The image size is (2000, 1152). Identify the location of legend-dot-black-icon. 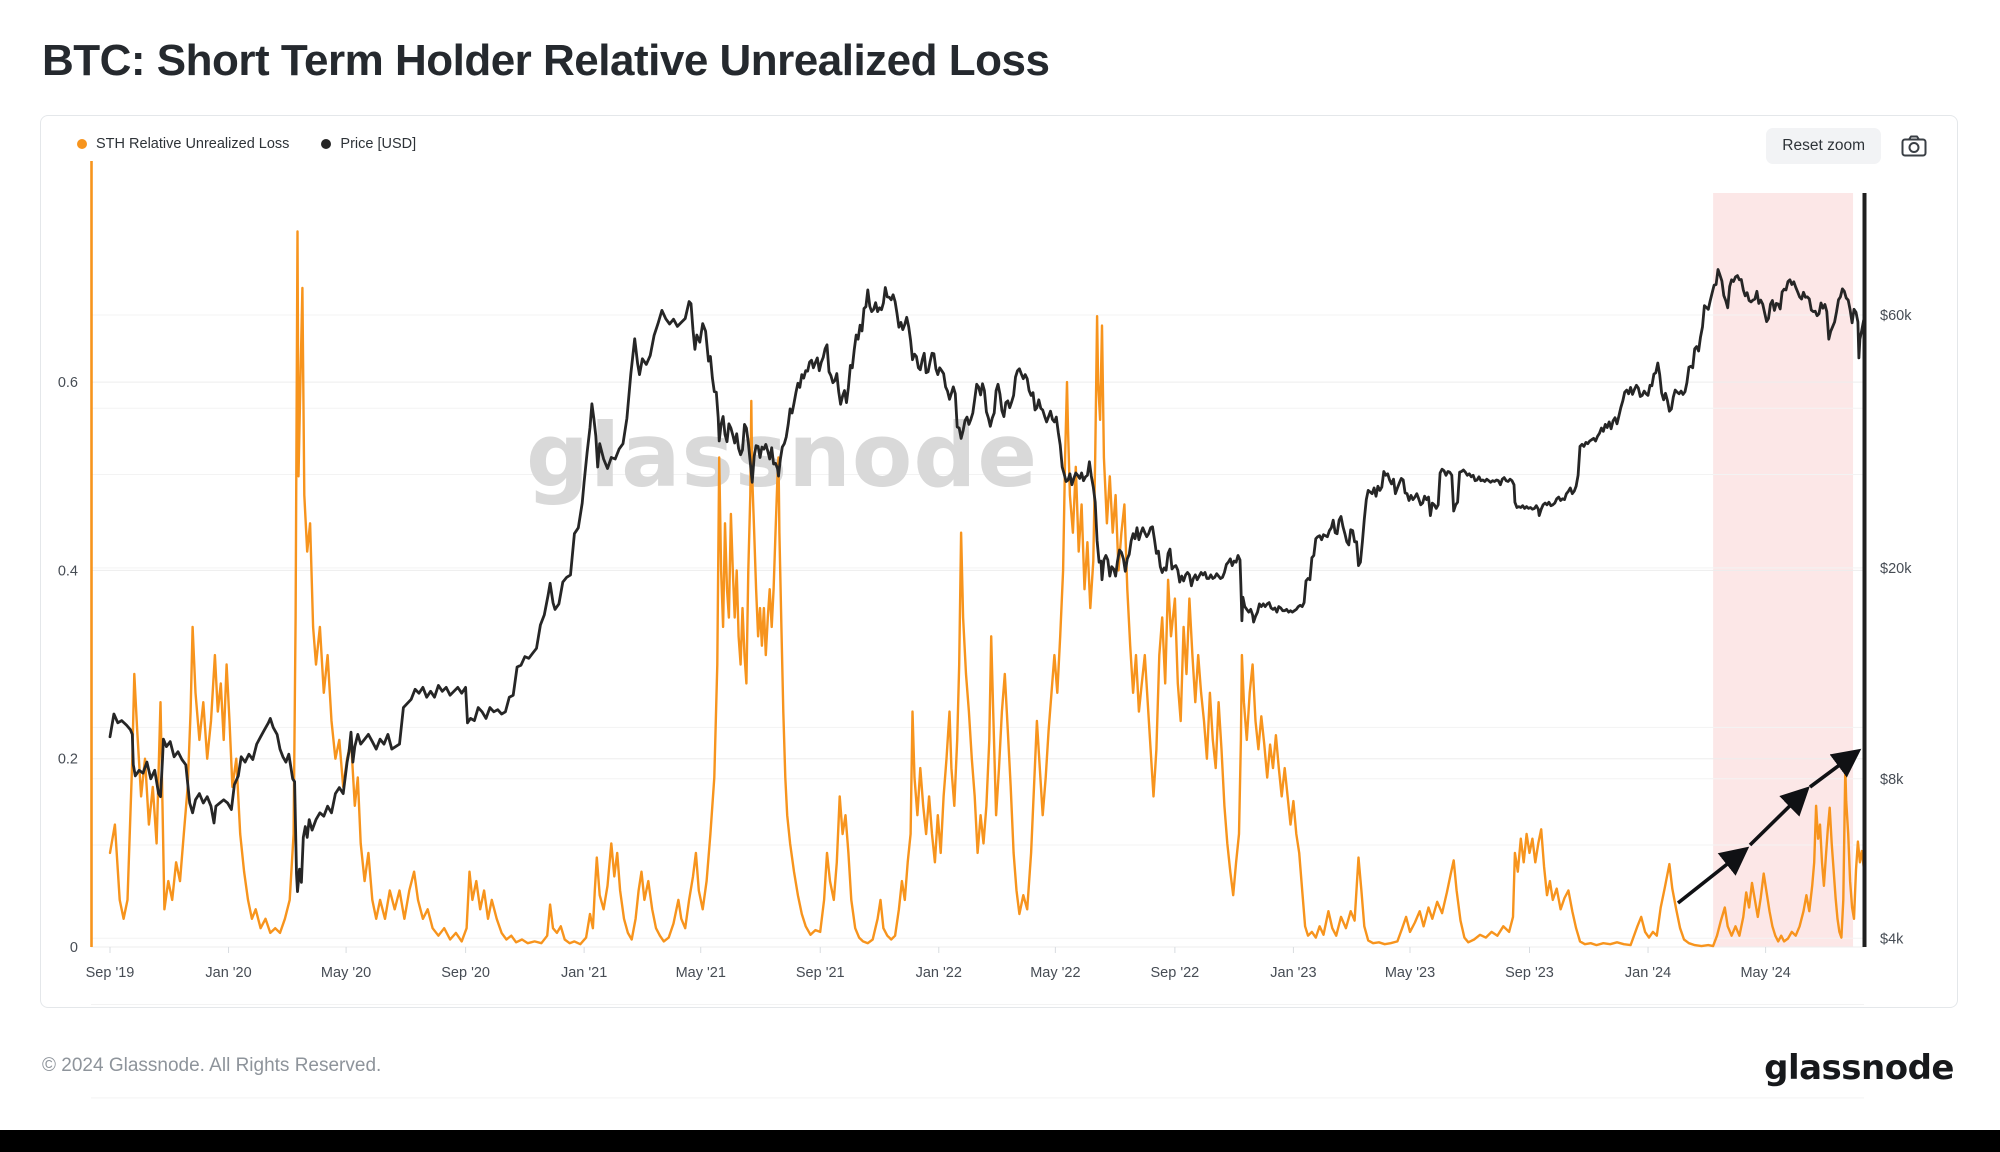
(326, 144).